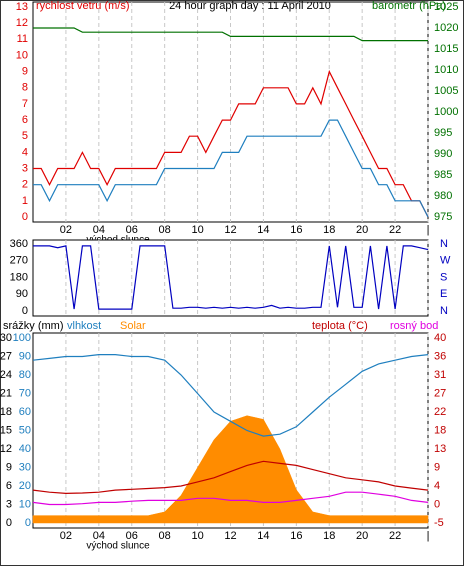  What do you see at coordinates (25, 486) in the screenshot?
I see `y-tick-label: 20` at bounding box center [25, 486].